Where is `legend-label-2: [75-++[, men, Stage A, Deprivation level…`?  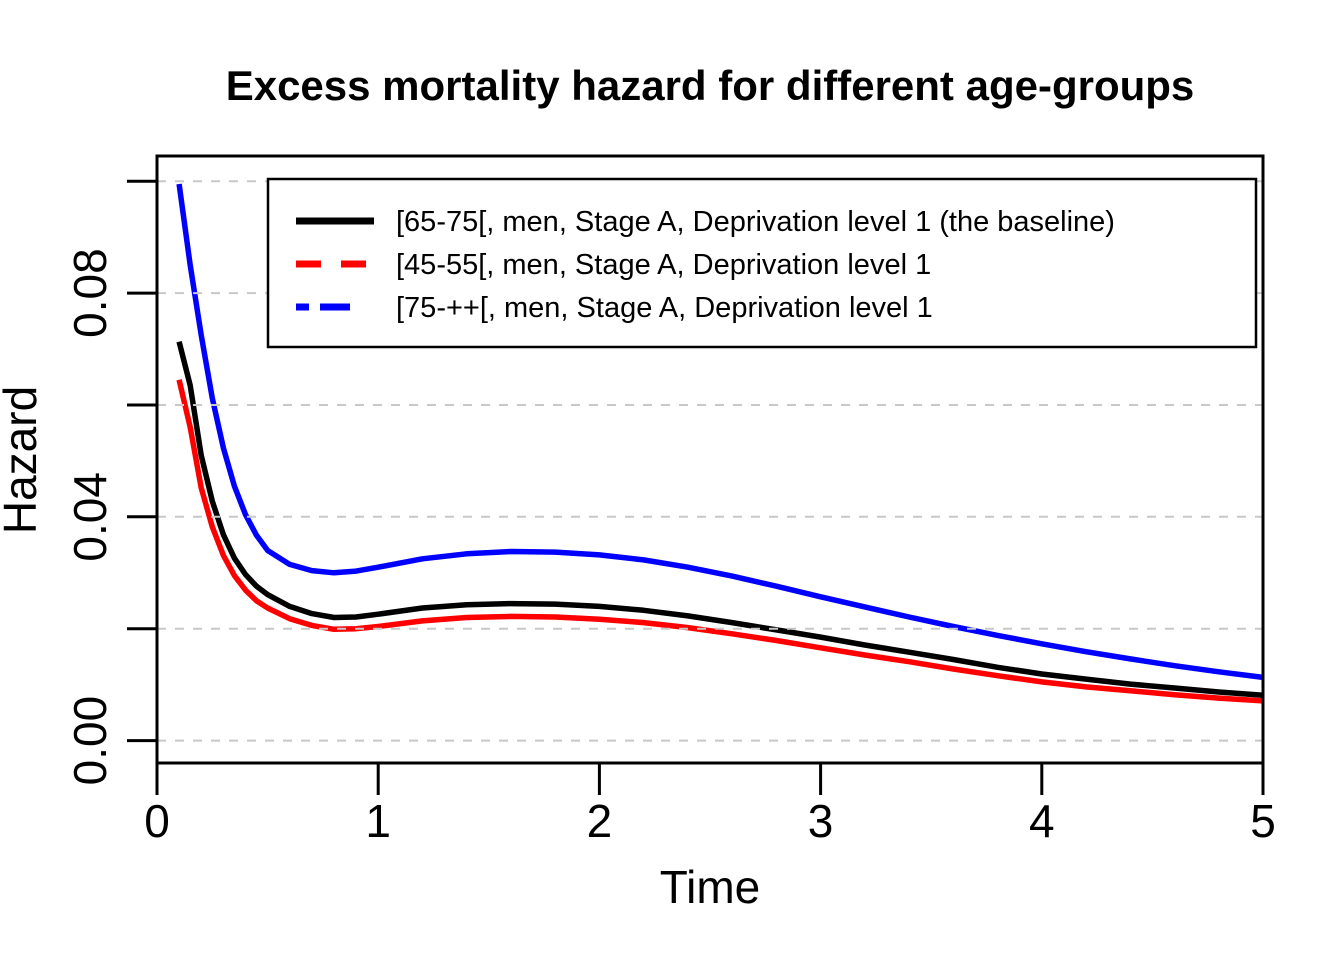 legend-label-2: [75-++[, men, Stage A, Deprivation level… is located at coordinates (664, 308).